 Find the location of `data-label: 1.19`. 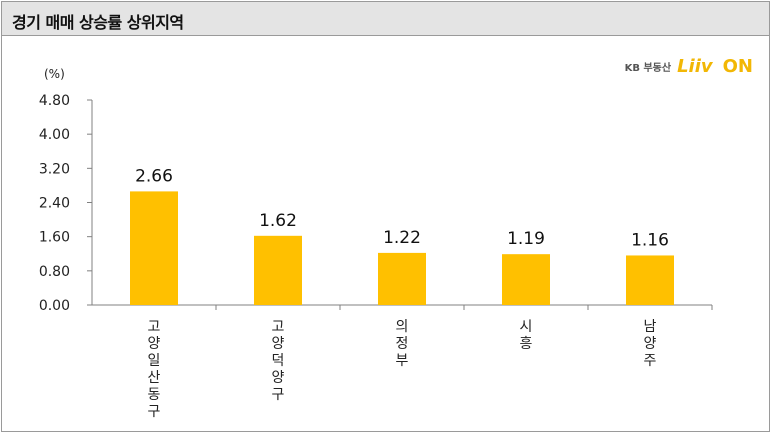

data-label: 1.19 is located at coordinates (526, 239).